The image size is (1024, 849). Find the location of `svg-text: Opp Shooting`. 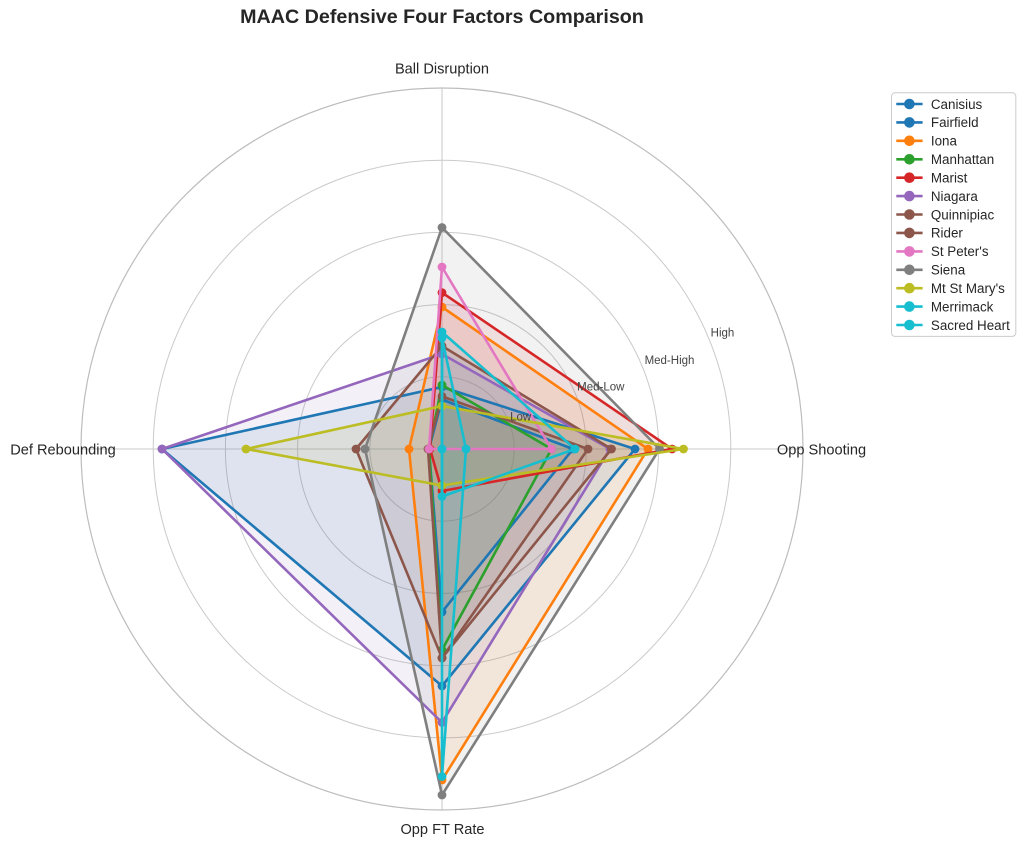

svg-text: Opp Shooting is located at coordinates (821, 451).